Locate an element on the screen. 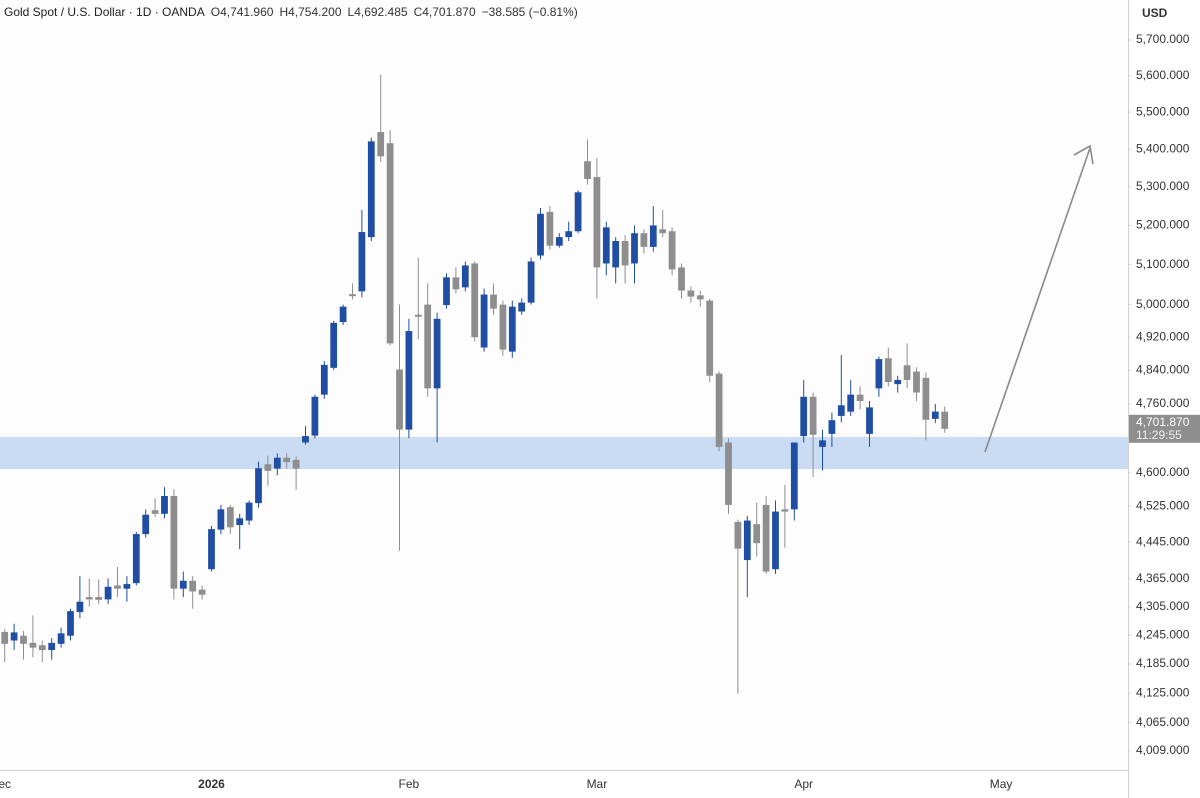 The width and height of the screenshot is (1200, 798). y-tick-label: 4,920.000 is located at coordinates (1163, 336).